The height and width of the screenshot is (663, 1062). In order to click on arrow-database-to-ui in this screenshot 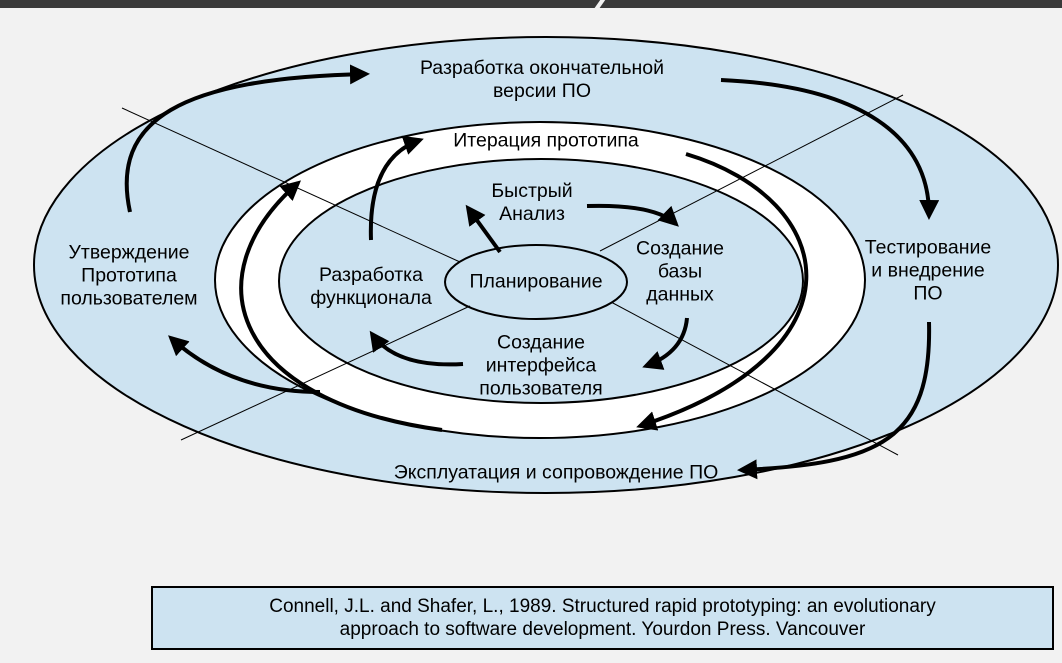, I will do `click(665, 343)`.